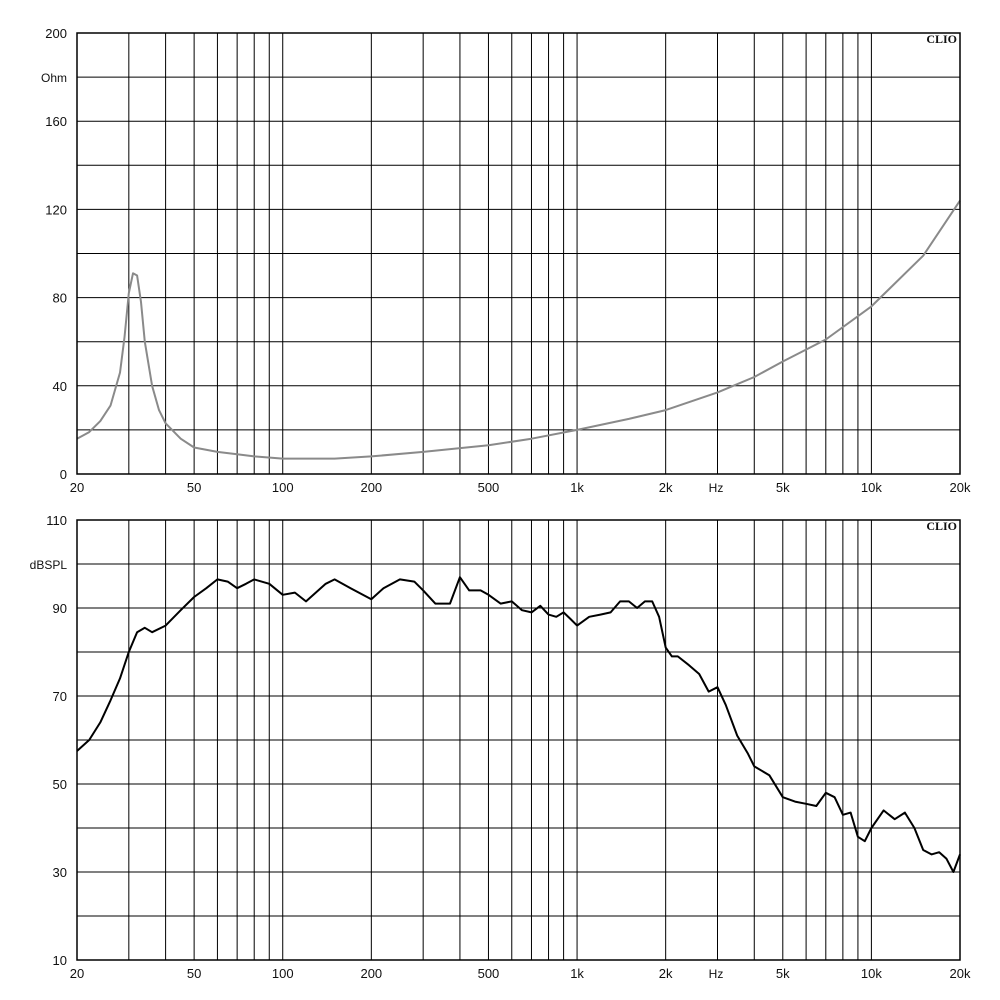 This screenshot has width=1000, height=1000. Describe the element at coordinates (63, 474) in the screenshot. I see `y-tick-label: 0` at that location.